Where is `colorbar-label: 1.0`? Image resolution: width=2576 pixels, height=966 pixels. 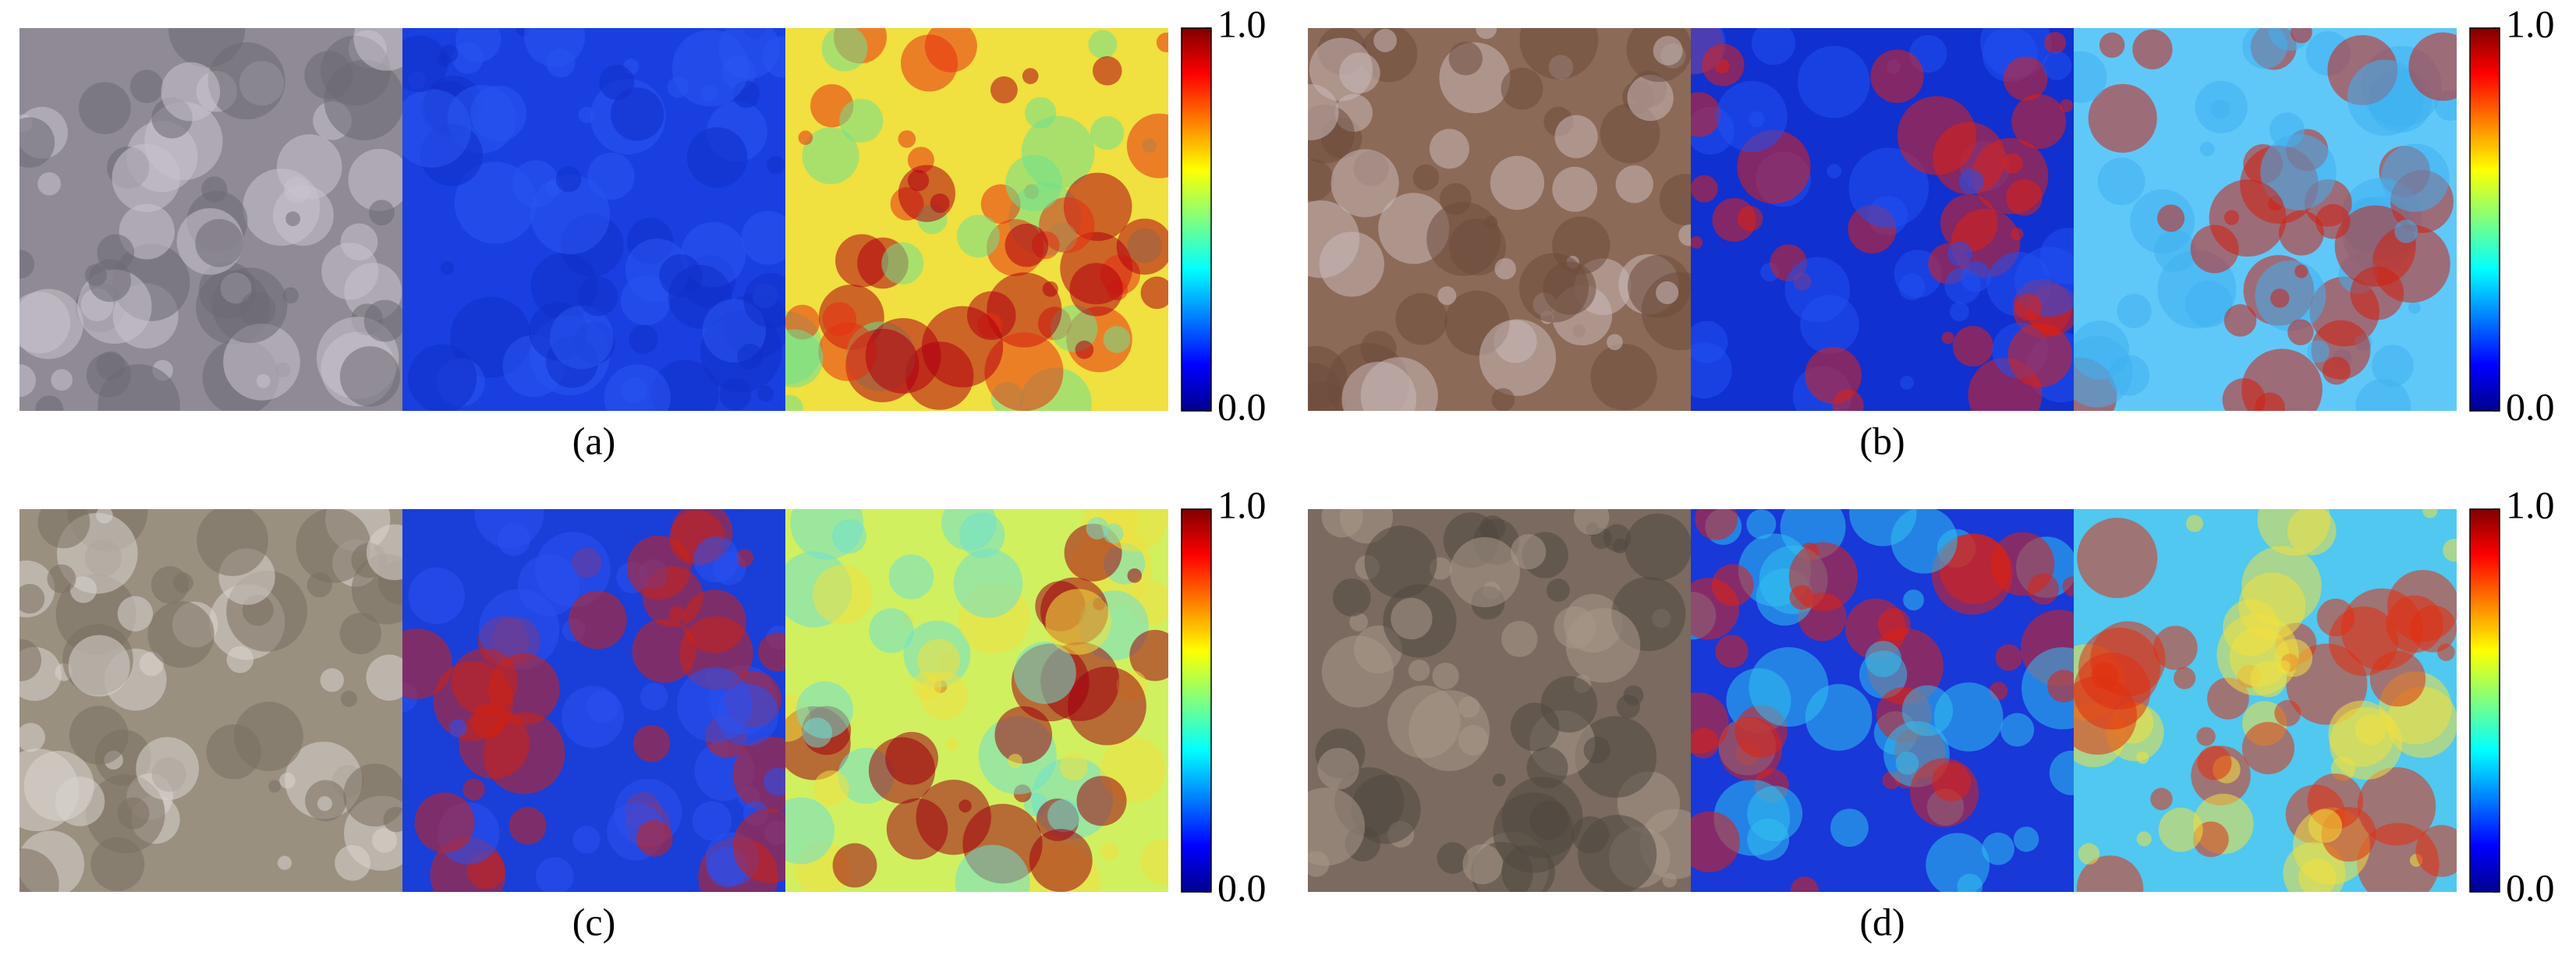 colorbar-label: 1.0 is located at coordinates (1242, 23).